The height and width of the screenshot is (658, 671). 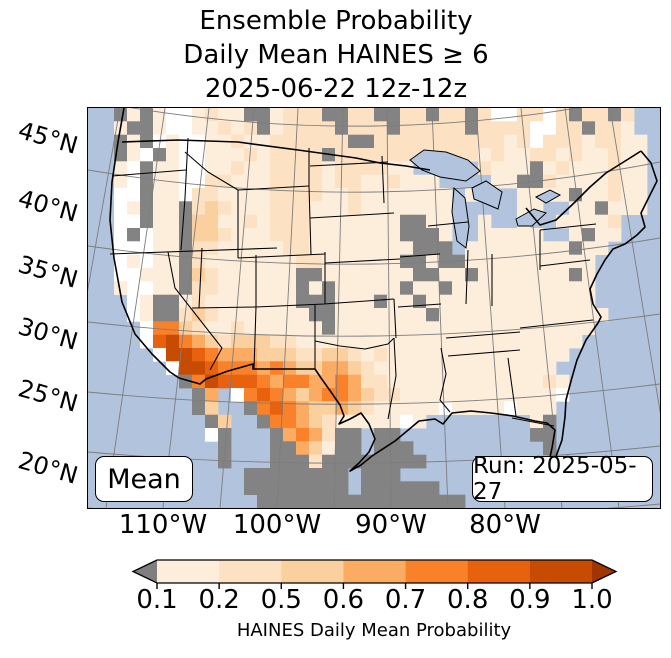 What do you see at coordinates (48, 138) in the screenshot?
I see `y-axis-tick-label: 45°N` at bounding box center [48, 138].